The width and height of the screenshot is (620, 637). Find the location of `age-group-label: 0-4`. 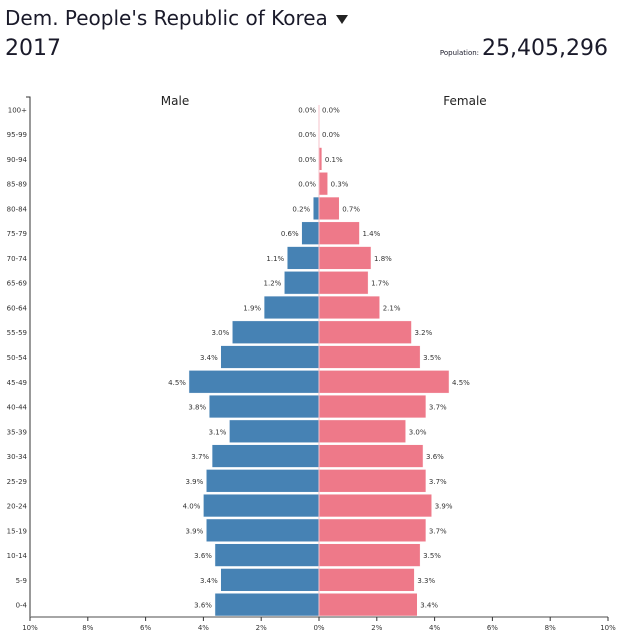

age-group-label: 0-4 is located at coordinates (22, 606).